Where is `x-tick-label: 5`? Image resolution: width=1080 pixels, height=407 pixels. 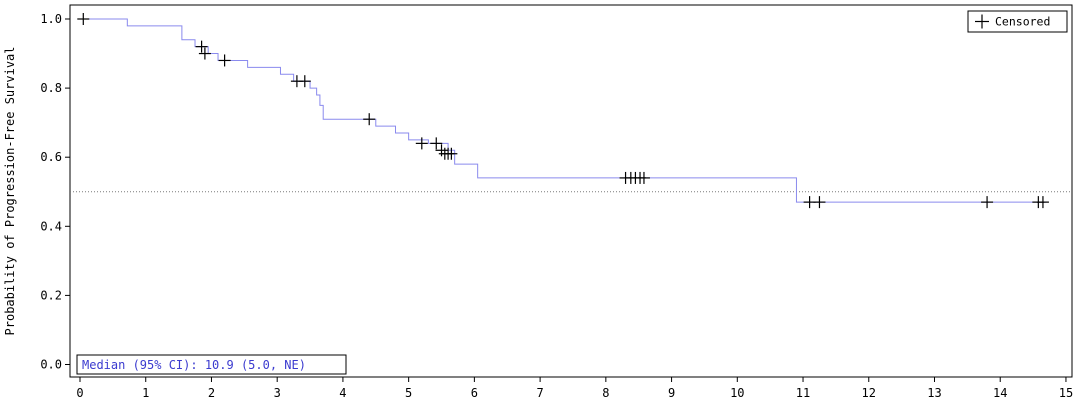
x-tick-label: 5 is located at coordinates (408, 393).